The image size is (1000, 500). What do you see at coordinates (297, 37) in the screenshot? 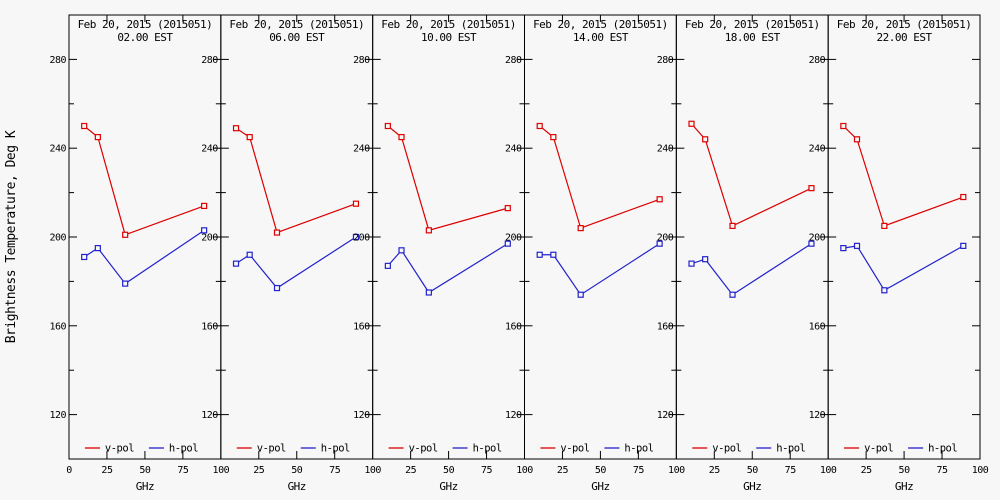
I see `panel-subtitle: 06.00 EST` at bounding box center [297, 37].